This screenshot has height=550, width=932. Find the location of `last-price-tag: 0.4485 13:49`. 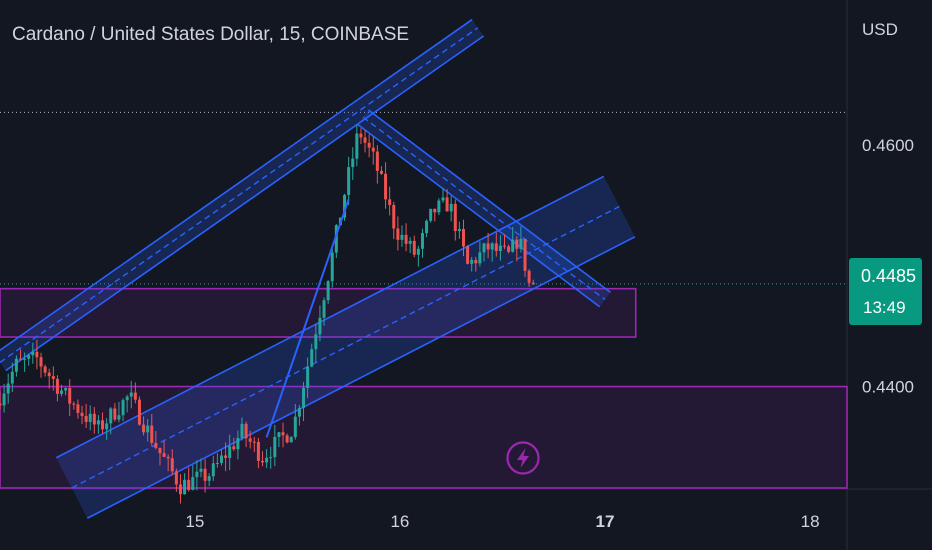

last-price-tag: 0.4485 13:49 is located at coordinates (885, 291).